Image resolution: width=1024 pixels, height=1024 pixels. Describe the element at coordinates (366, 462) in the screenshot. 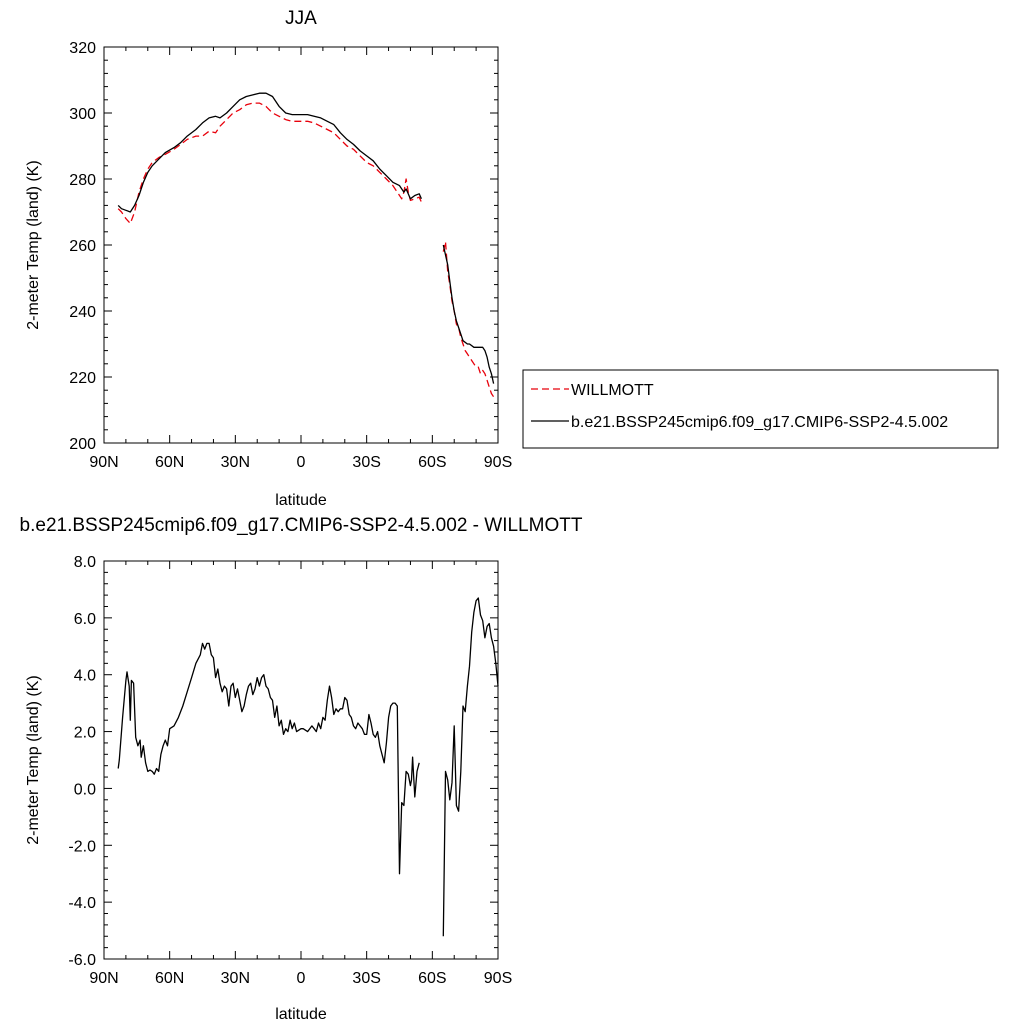

I see `top-x-tick-label: 30S` at that location.